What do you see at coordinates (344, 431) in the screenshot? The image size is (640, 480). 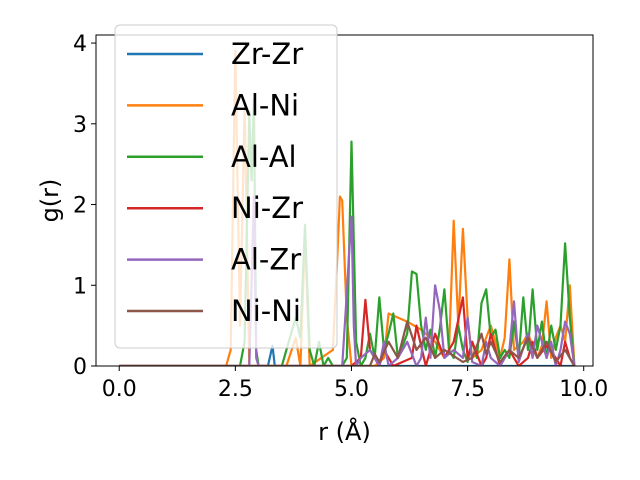 I see `x-axis-label: r (Å)` at bounding box center [344, 431].